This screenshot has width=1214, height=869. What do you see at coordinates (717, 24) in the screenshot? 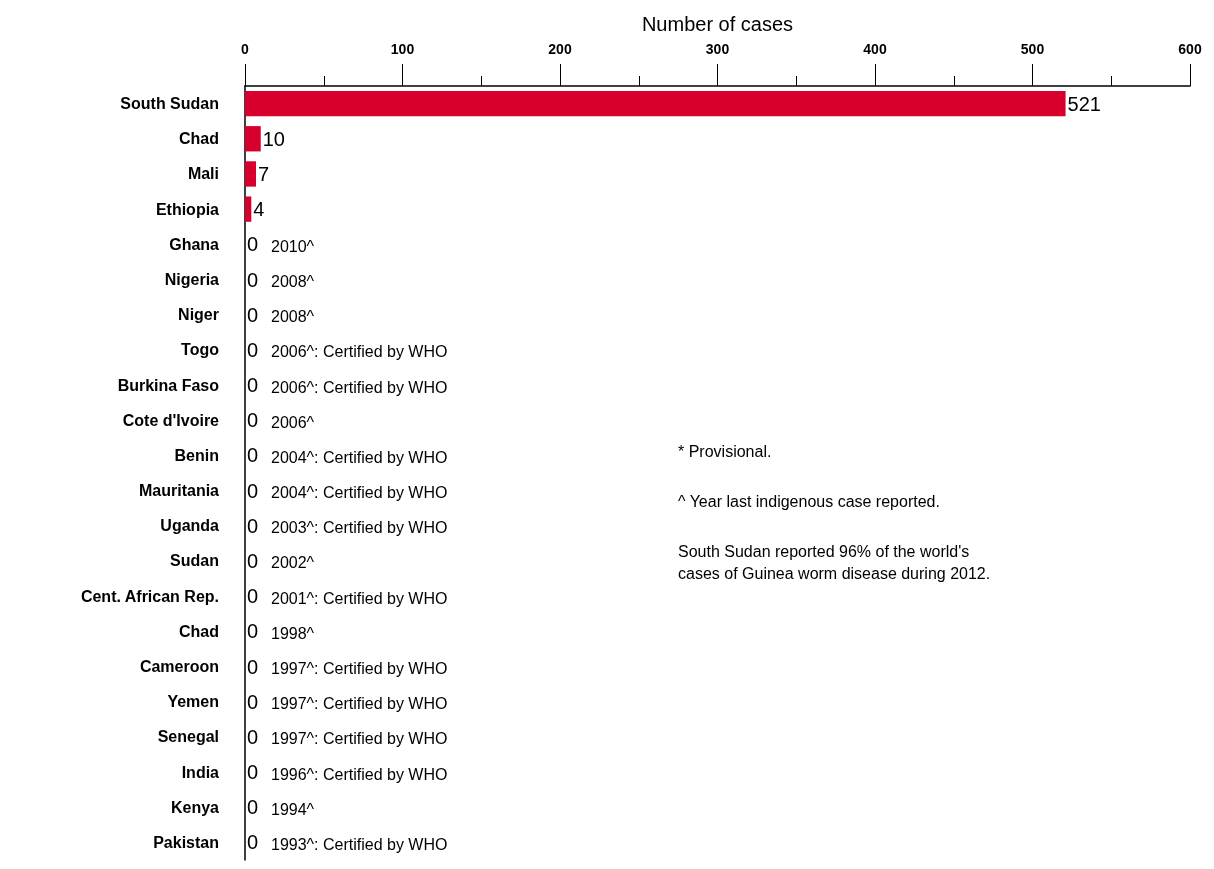
I see `x-axis-title: Number of cases` at bounding box center [717, 24].